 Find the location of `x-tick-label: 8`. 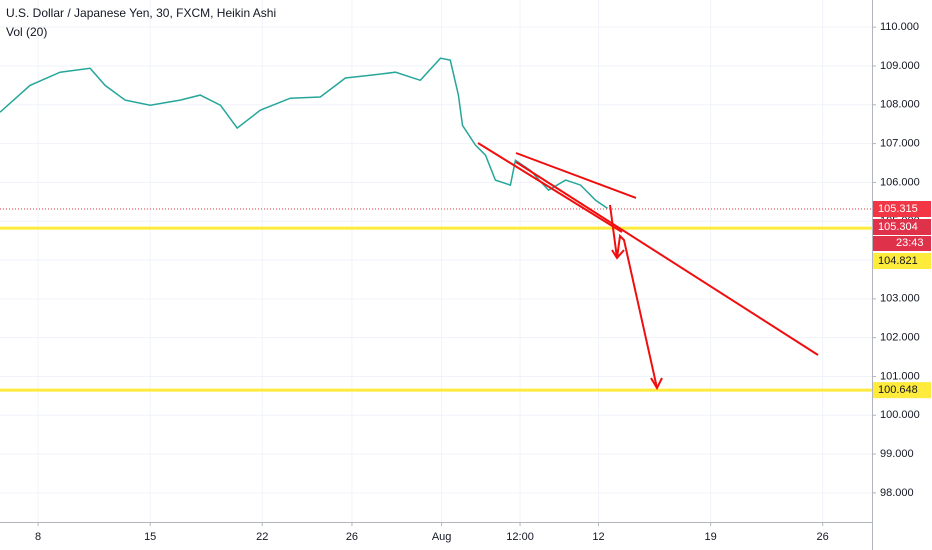

x-tick-label: 8 is located at coordinates (38, 537).